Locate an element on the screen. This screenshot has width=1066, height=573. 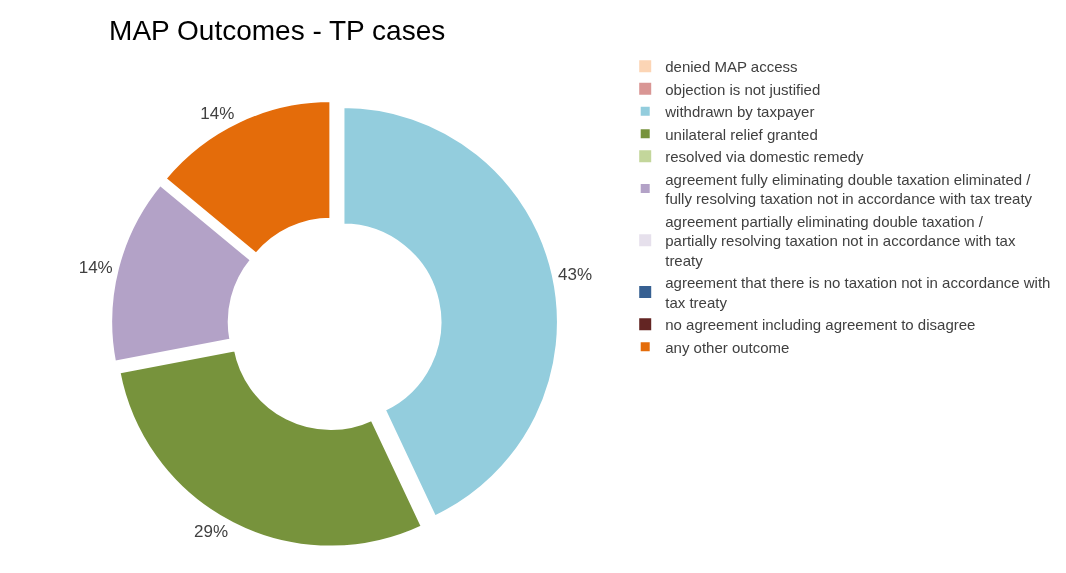
legend-label: resolved via domestic remedy is located at coordinates (765, 157).